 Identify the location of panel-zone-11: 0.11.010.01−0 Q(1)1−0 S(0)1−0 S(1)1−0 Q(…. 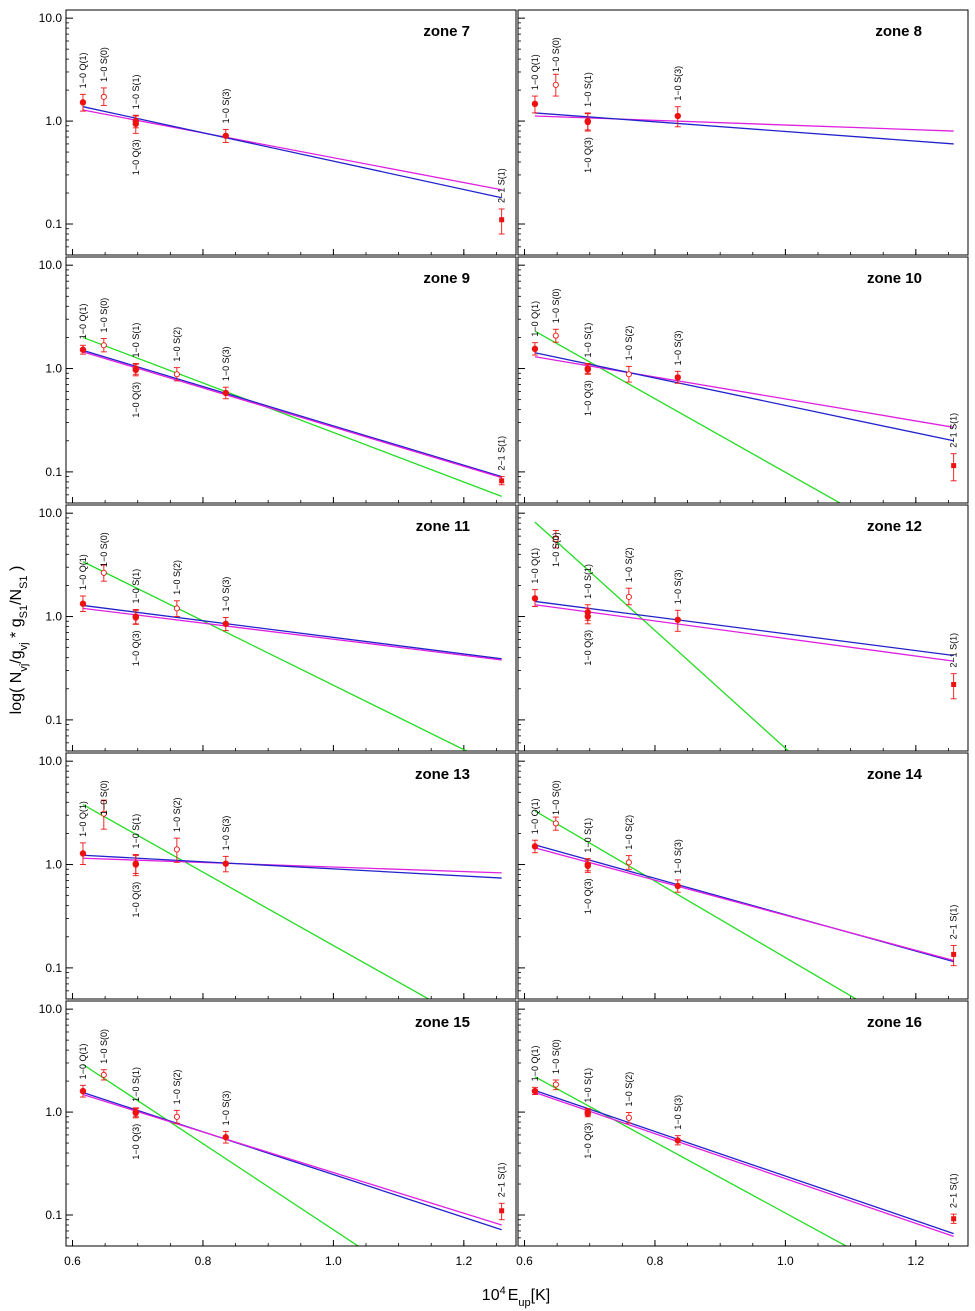
(278, 628).